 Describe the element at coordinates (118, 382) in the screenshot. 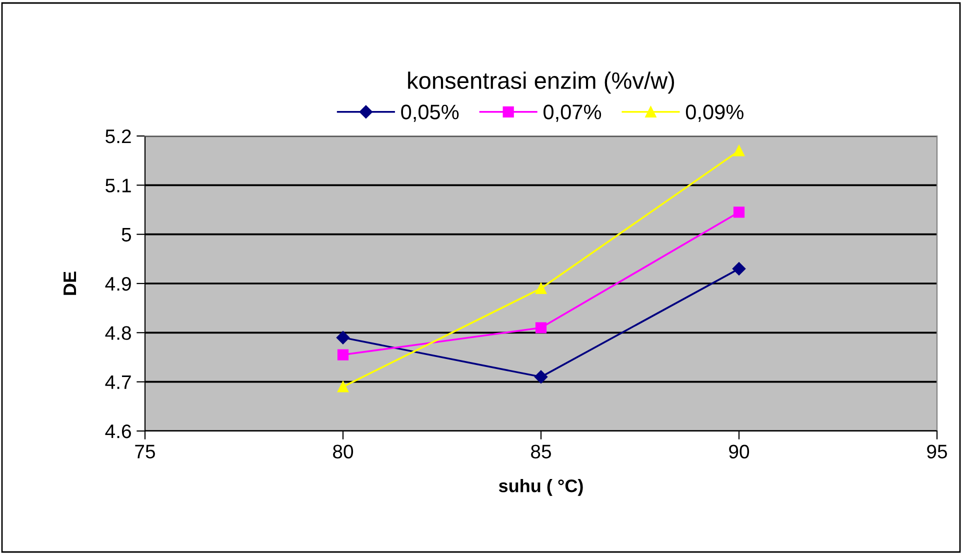

I see `y-tick-label: 4.7` at that location.